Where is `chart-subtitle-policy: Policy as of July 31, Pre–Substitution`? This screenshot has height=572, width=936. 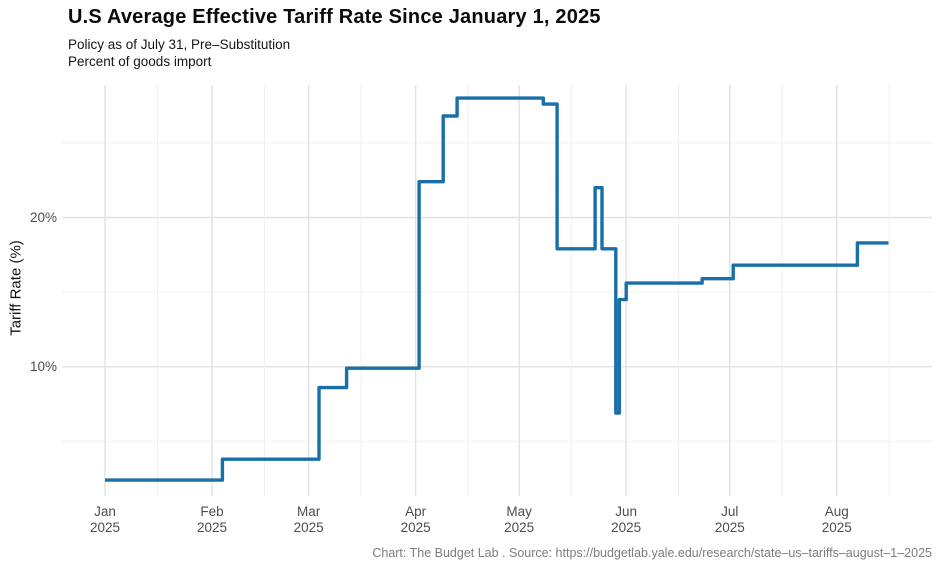 chart-subtitle-policy: Policy as of July 31, Pre–Substitution is located at coordinates (179, 44).